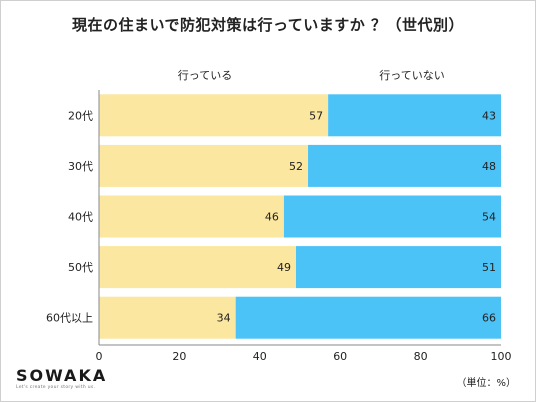  What do you see at coordinates (340, 356) in the screenshot?
I see `x-tick-label-60: 60` at bounding box center [340, 356].